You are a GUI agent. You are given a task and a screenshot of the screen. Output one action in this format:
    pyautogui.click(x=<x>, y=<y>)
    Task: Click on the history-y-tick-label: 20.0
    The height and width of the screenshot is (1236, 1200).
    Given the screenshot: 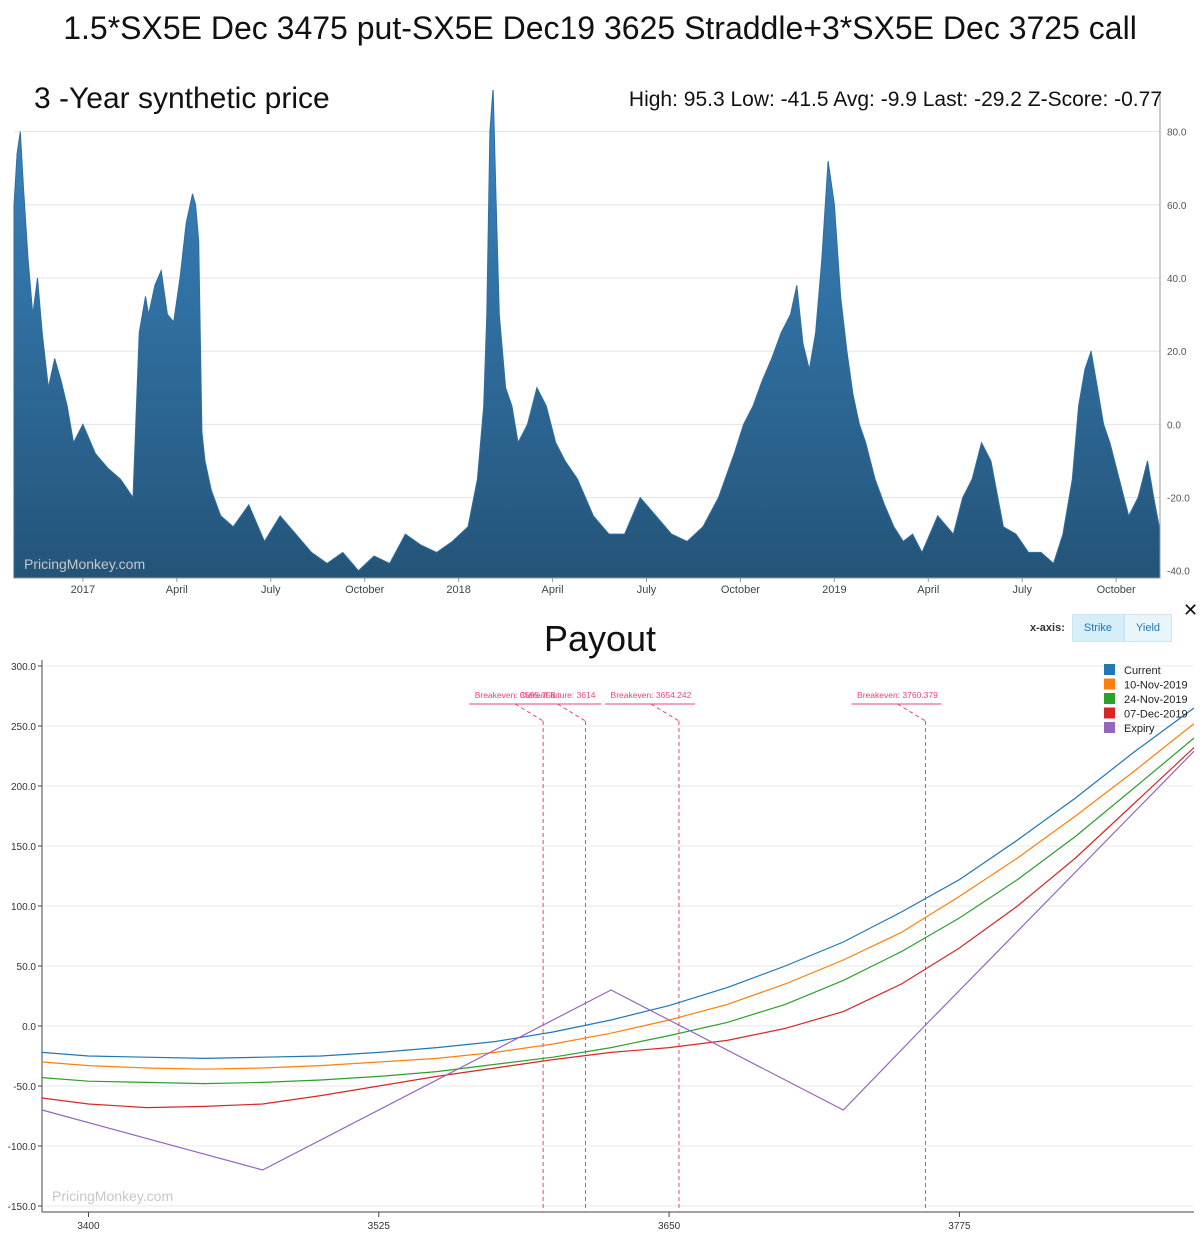 What is the action you would take?
    pyautogui.click(x=1177, y=352)
    